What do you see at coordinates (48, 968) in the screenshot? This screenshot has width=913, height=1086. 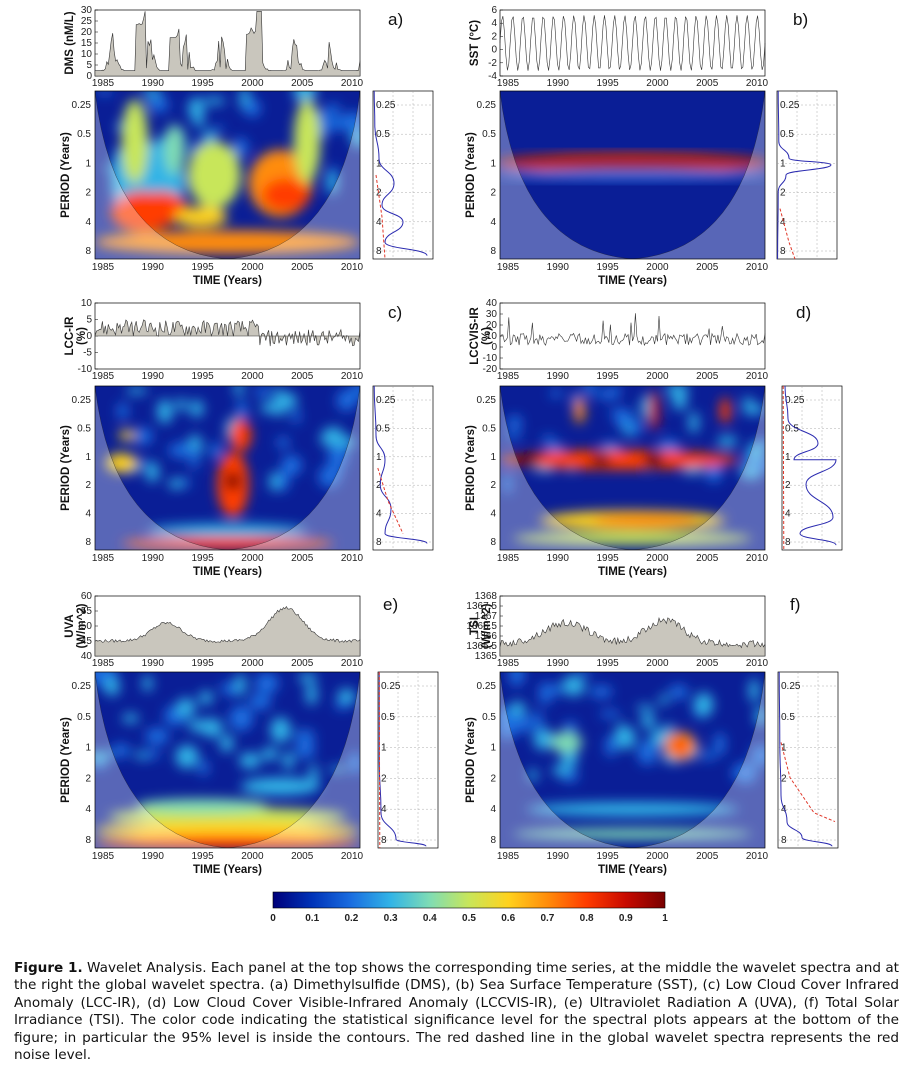 I see `caption-label: Figure 1.` at bounding box center [48, 968].